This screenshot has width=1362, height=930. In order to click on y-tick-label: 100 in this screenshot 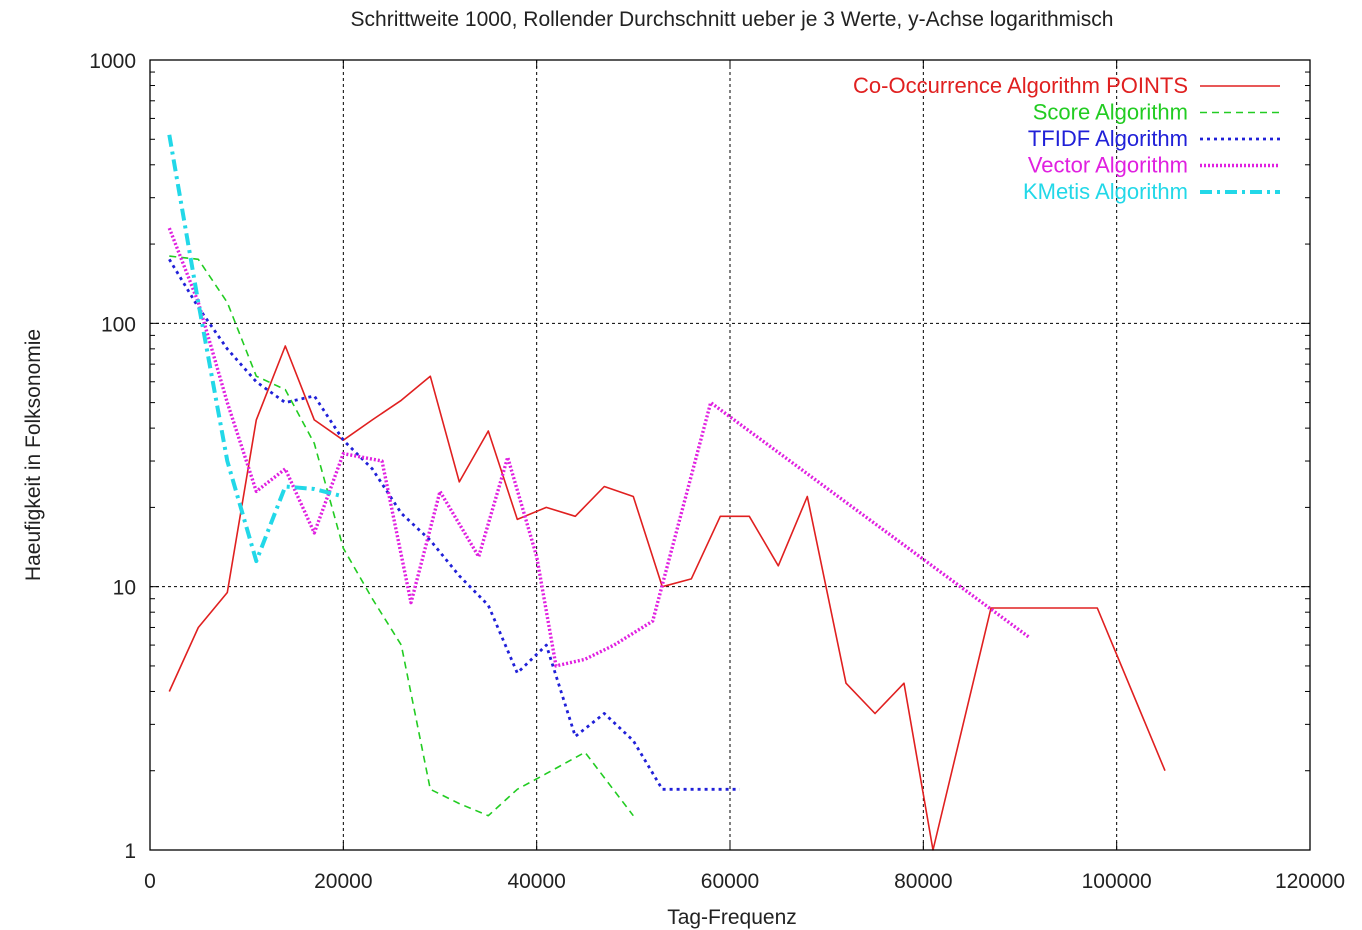, I will do `click(118, 324)`.